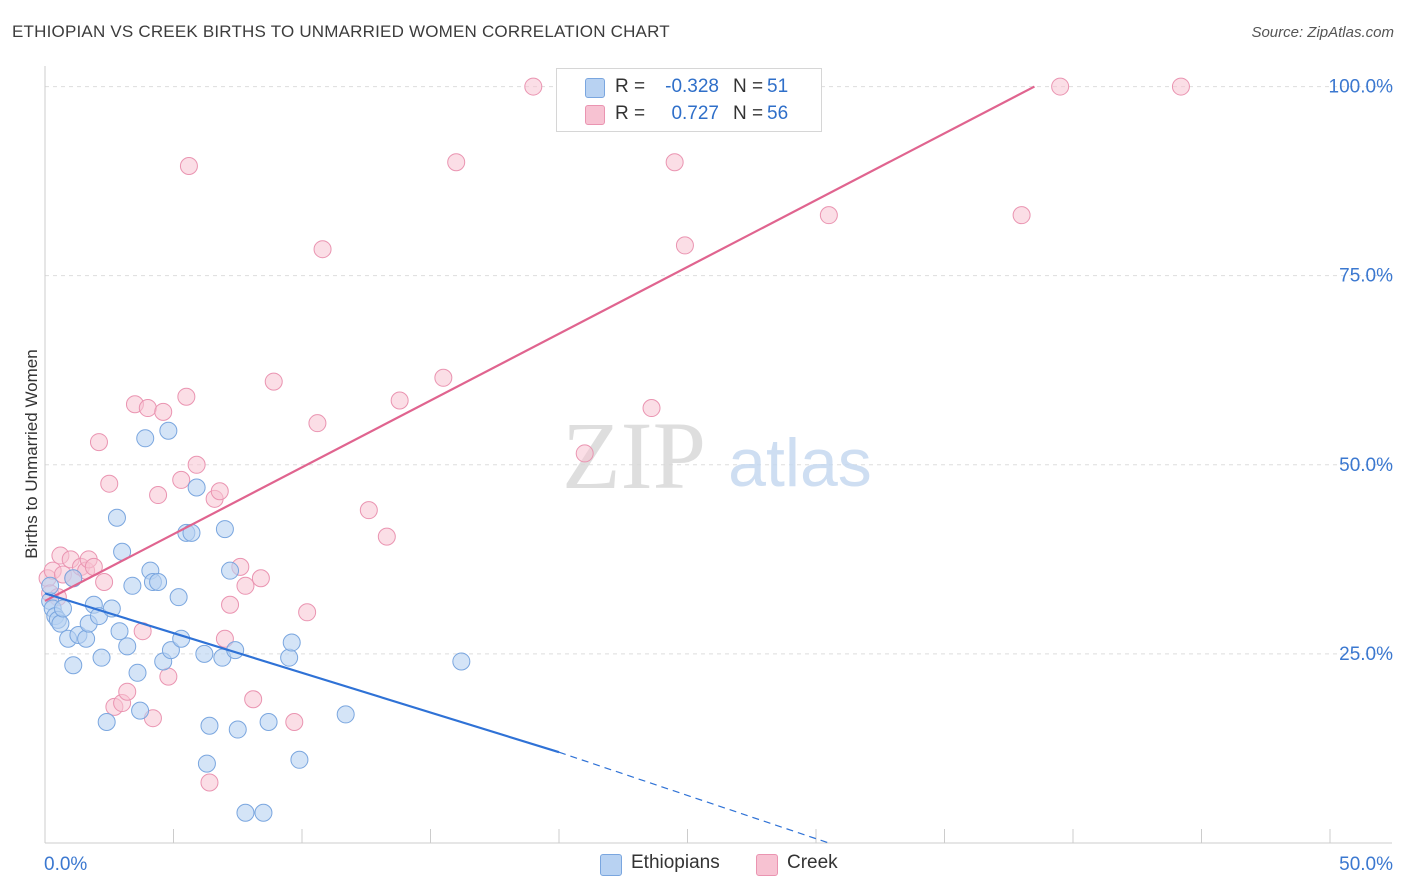 The image size is (1406, 892). I want to click on y-tick-label-1: 50.0%, so click(1366, 465).